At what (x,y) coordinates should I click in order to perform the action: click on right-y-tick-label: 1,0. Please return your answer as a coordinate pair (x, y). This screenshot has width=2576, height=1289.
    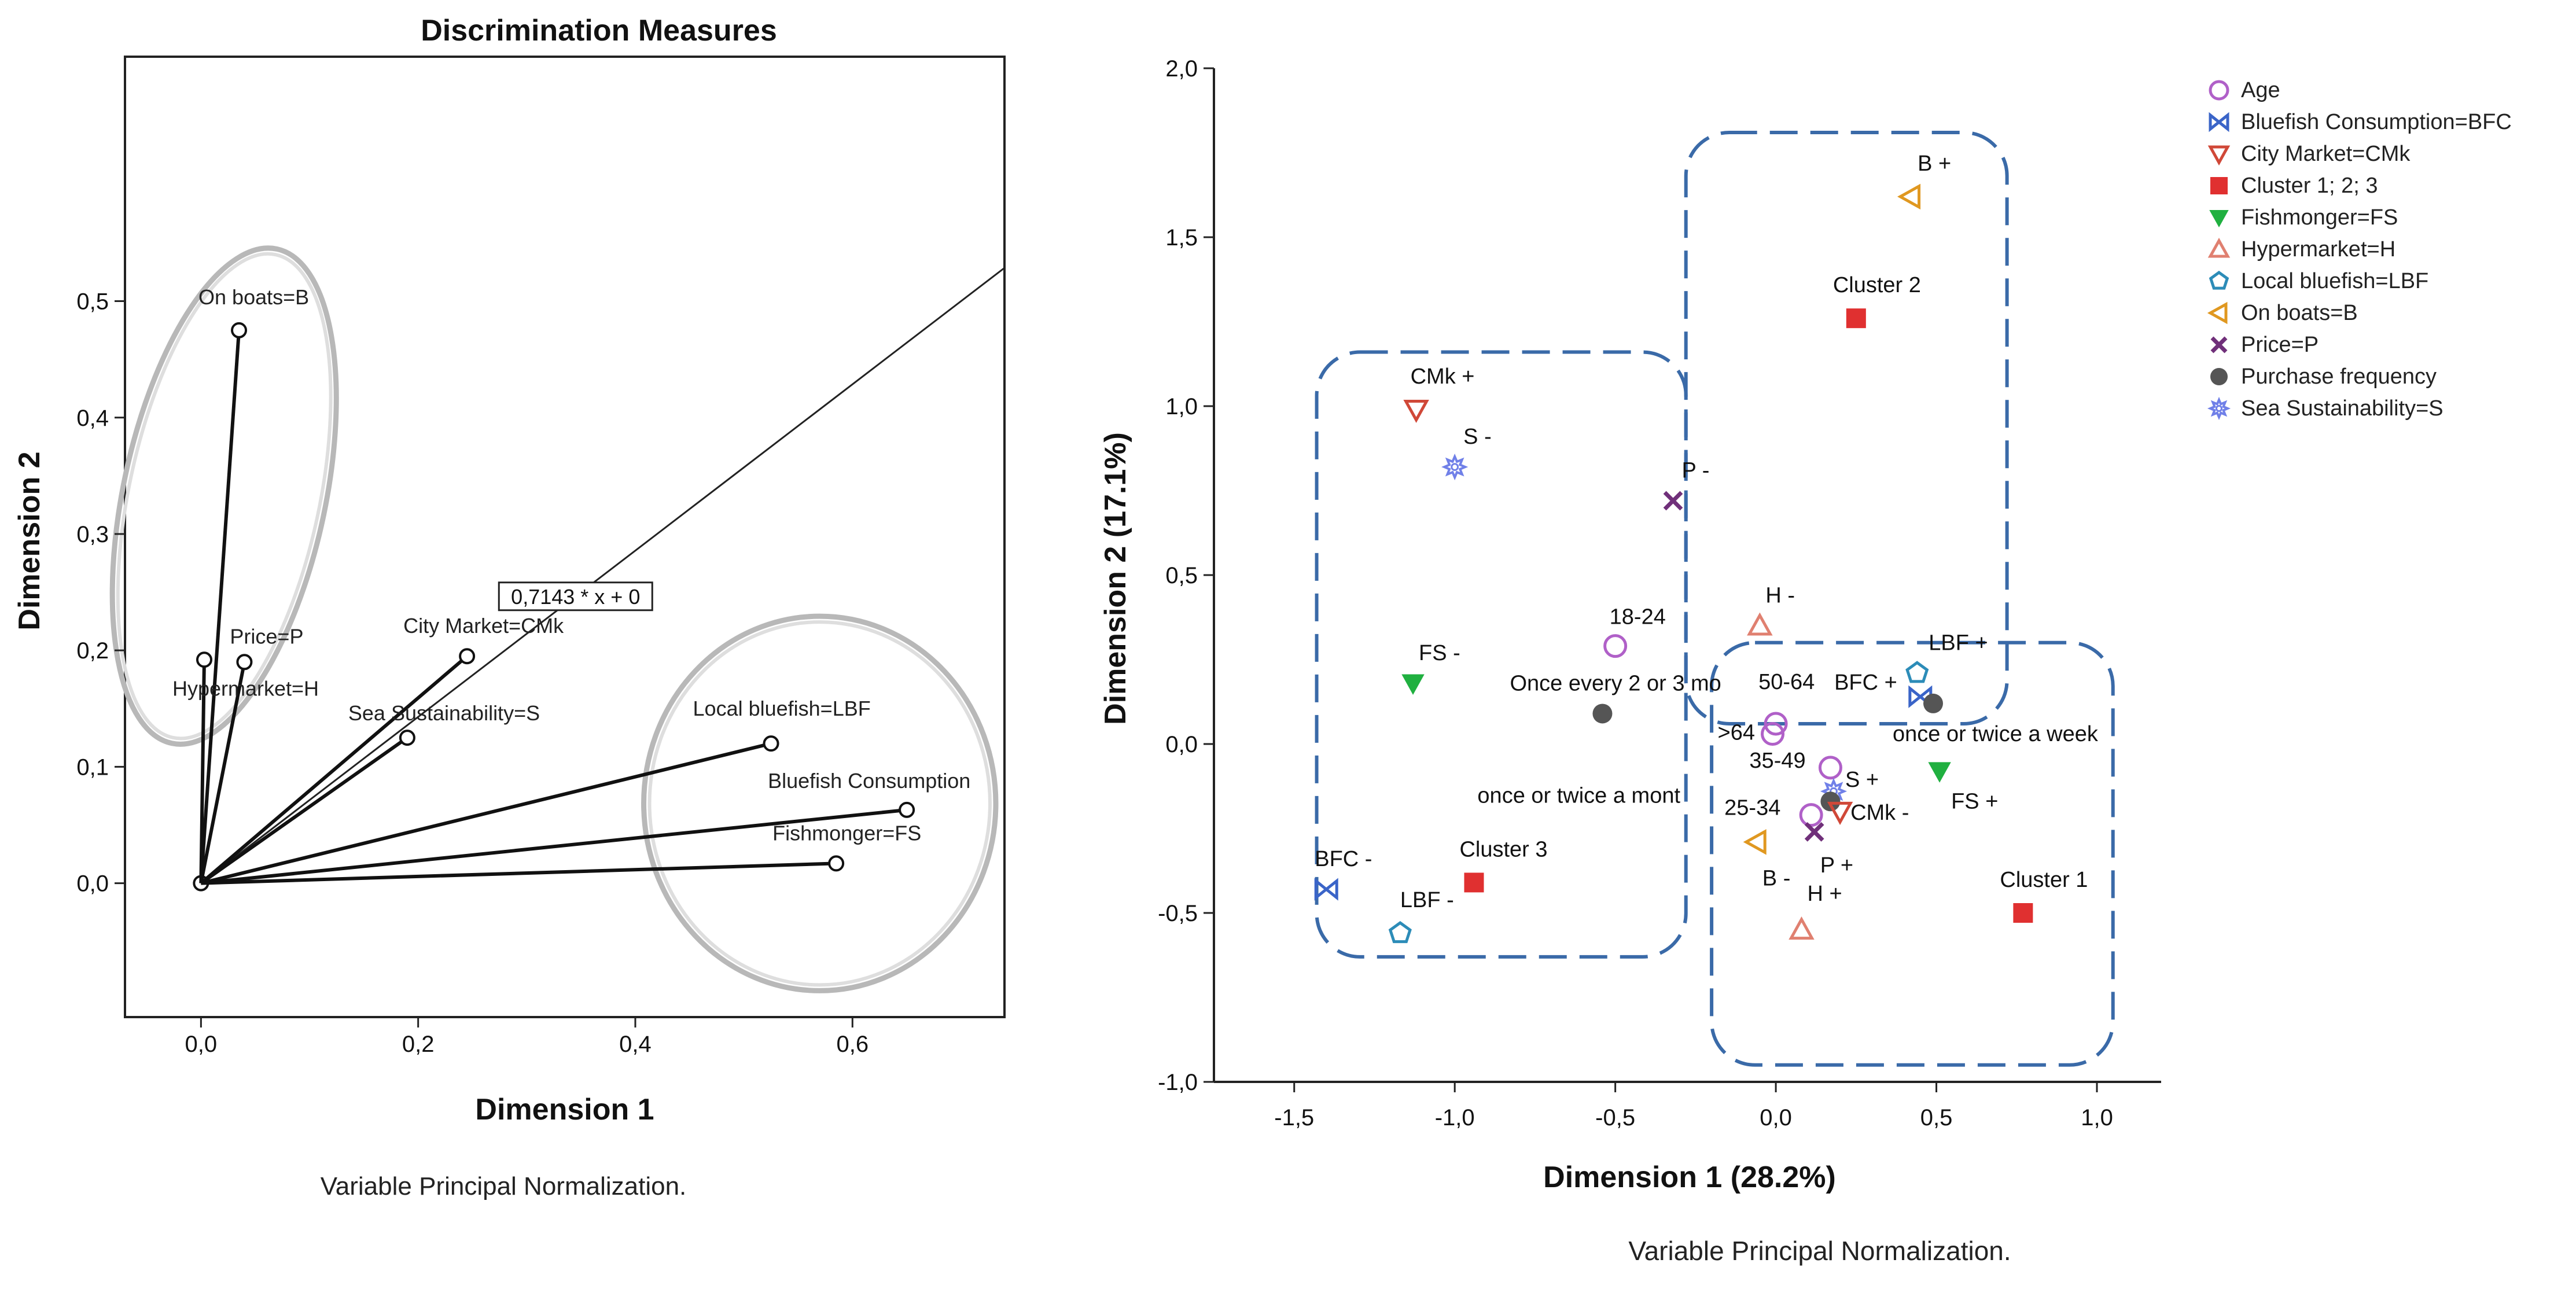
    Looking at the image, I should click on (1181, 407).